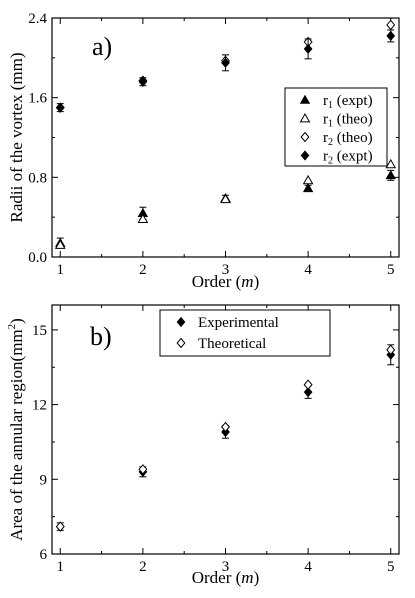  Describe the element at coordinates (37, 258) in the screenshot. I see `y-tick-label: 0.0` at that location.